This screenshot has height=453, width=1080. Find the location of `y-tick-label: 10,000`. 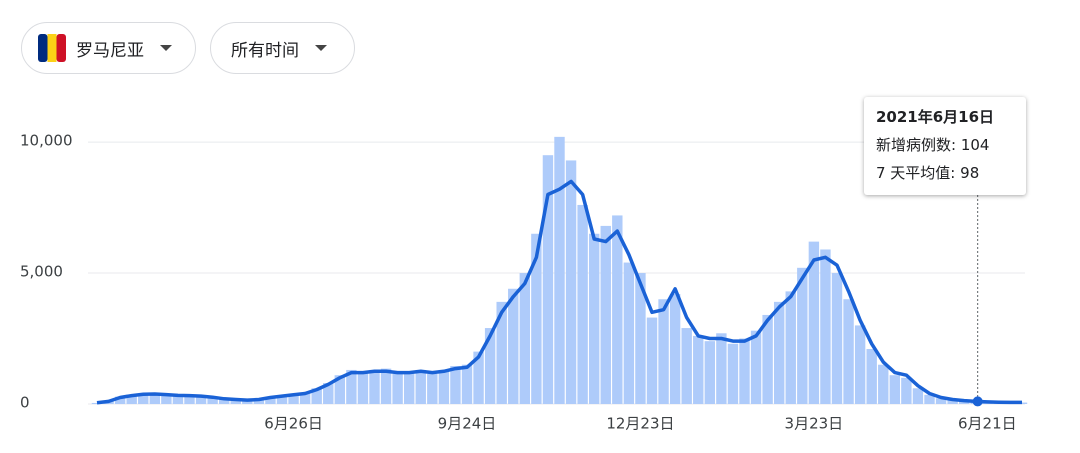

y-tick-label: 10,000 is located at coordinates (46, 141).